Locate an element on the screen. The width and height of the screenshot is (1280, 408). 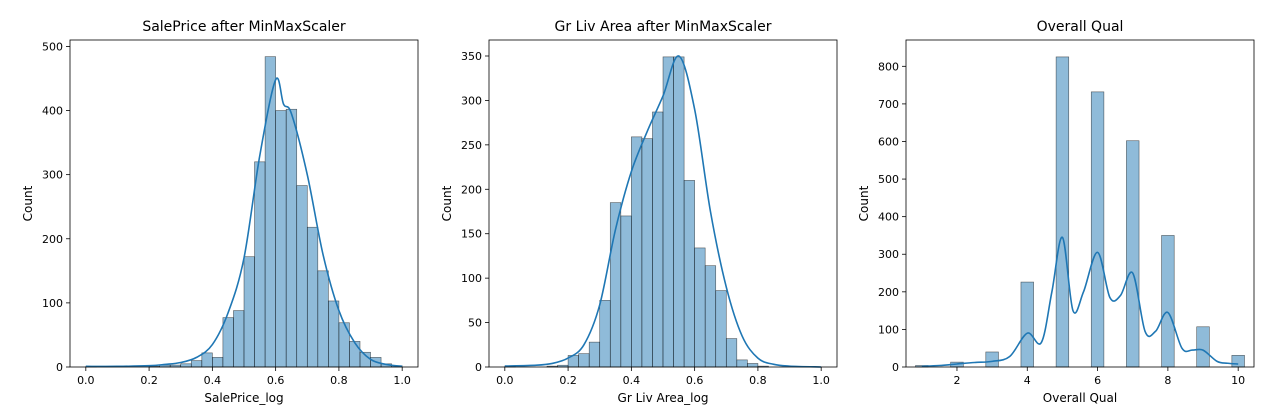
y-tick-label: 600 is located at coordinates (888, 141).